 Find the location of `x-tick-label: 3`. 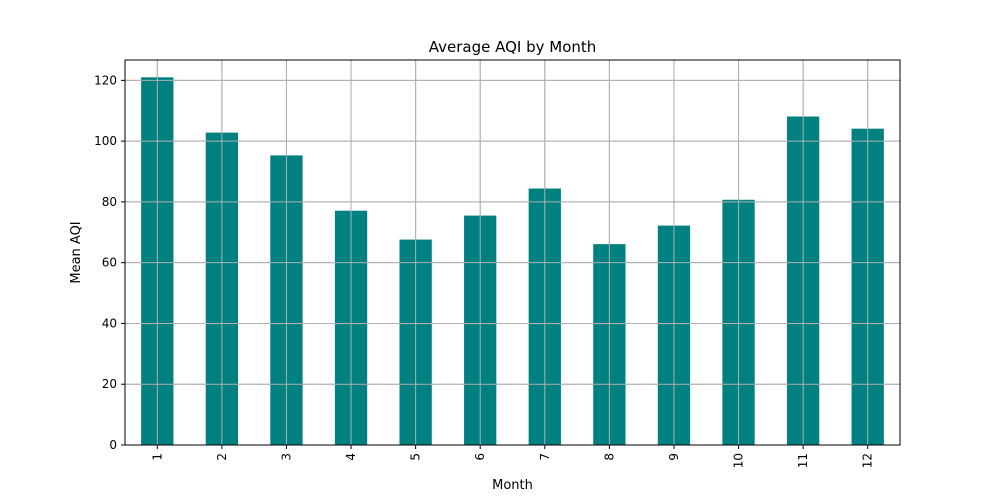

x-tick-label: 3 is located at coordinates (286, 457).